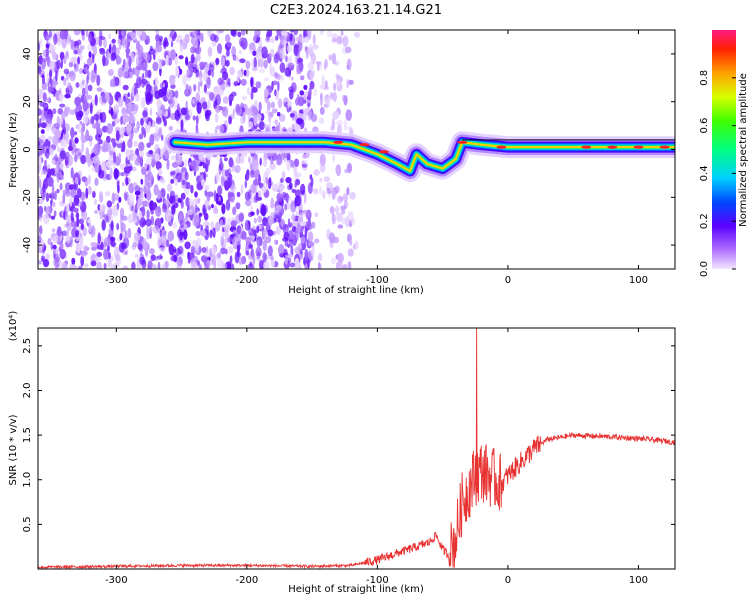 This screenshot has width=750, height=604. I want to click on colorbar-tick-label: 0.8, so click(704, 78).